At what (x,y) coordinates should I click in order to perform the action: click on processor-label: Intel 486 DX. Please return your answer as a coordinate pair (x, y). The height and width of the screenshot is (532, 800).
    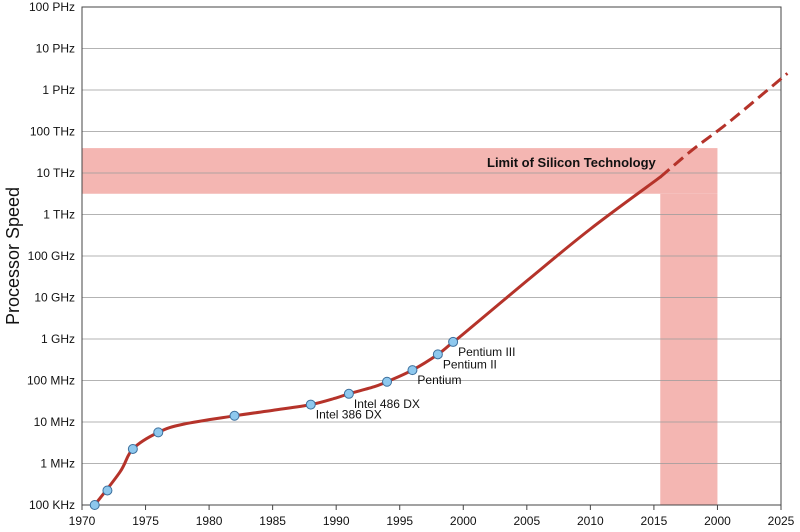
    Looking at the image, I should click on (387, 404).